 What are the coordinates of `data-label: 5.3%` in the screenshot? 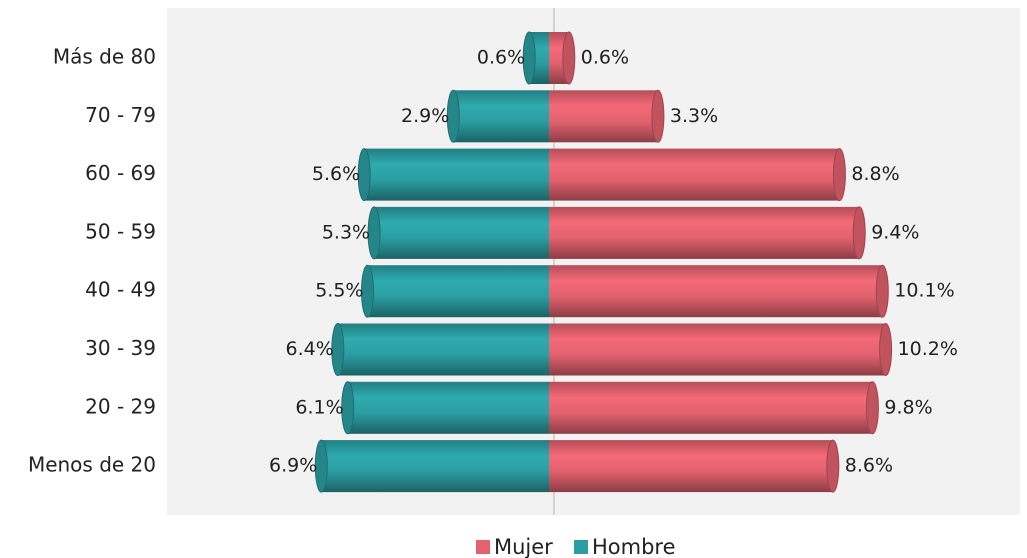 It's located at (346, 232).